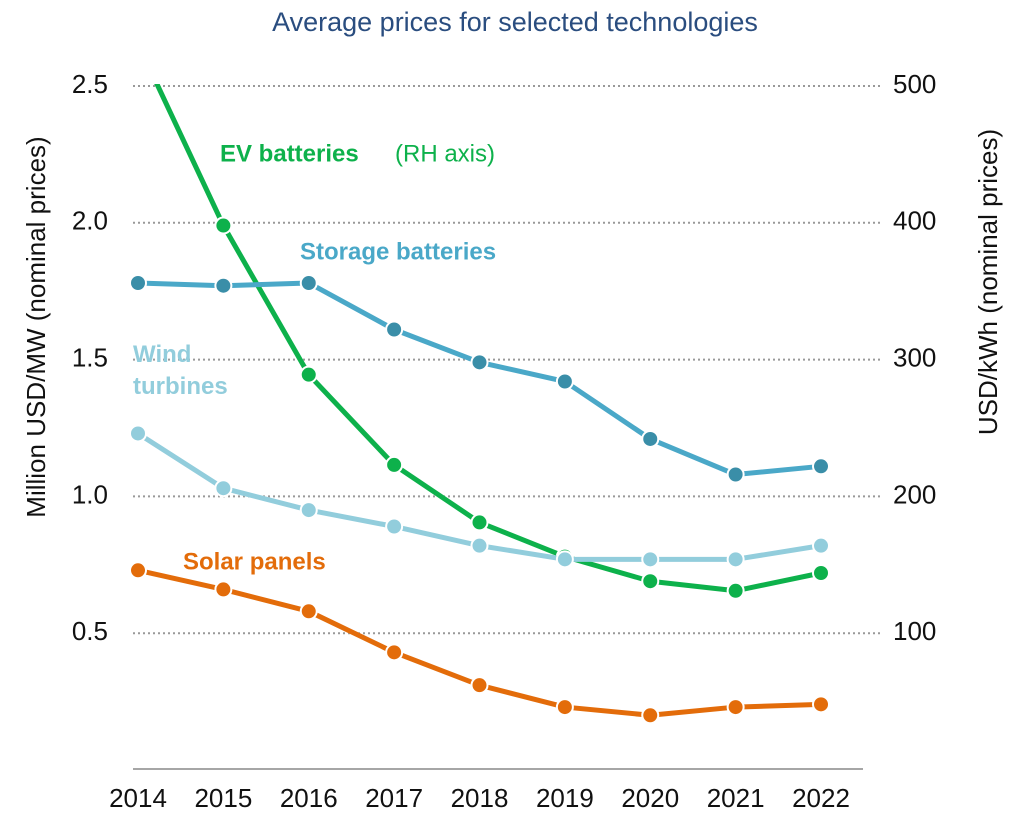  Describe the element at coordinates (223, 798) in the screenshot. I see `x-tick-label: 2015` at that location.